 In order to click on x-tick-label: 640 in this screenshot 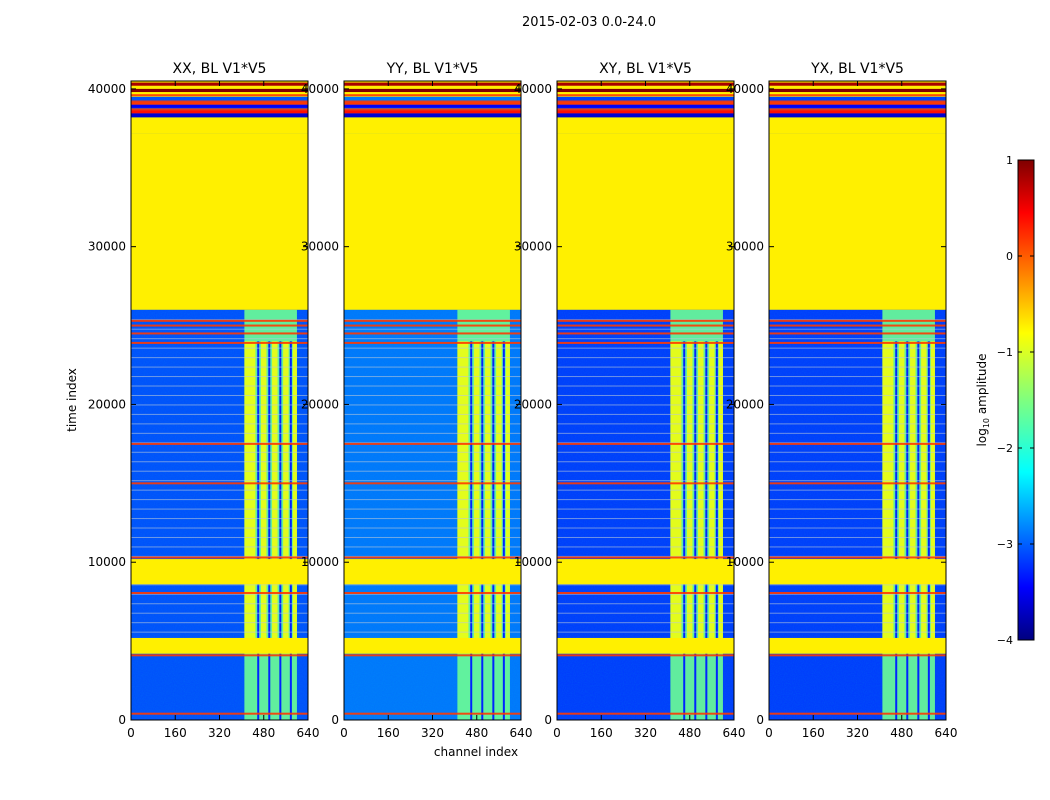, I will do `click(308, 733)`.